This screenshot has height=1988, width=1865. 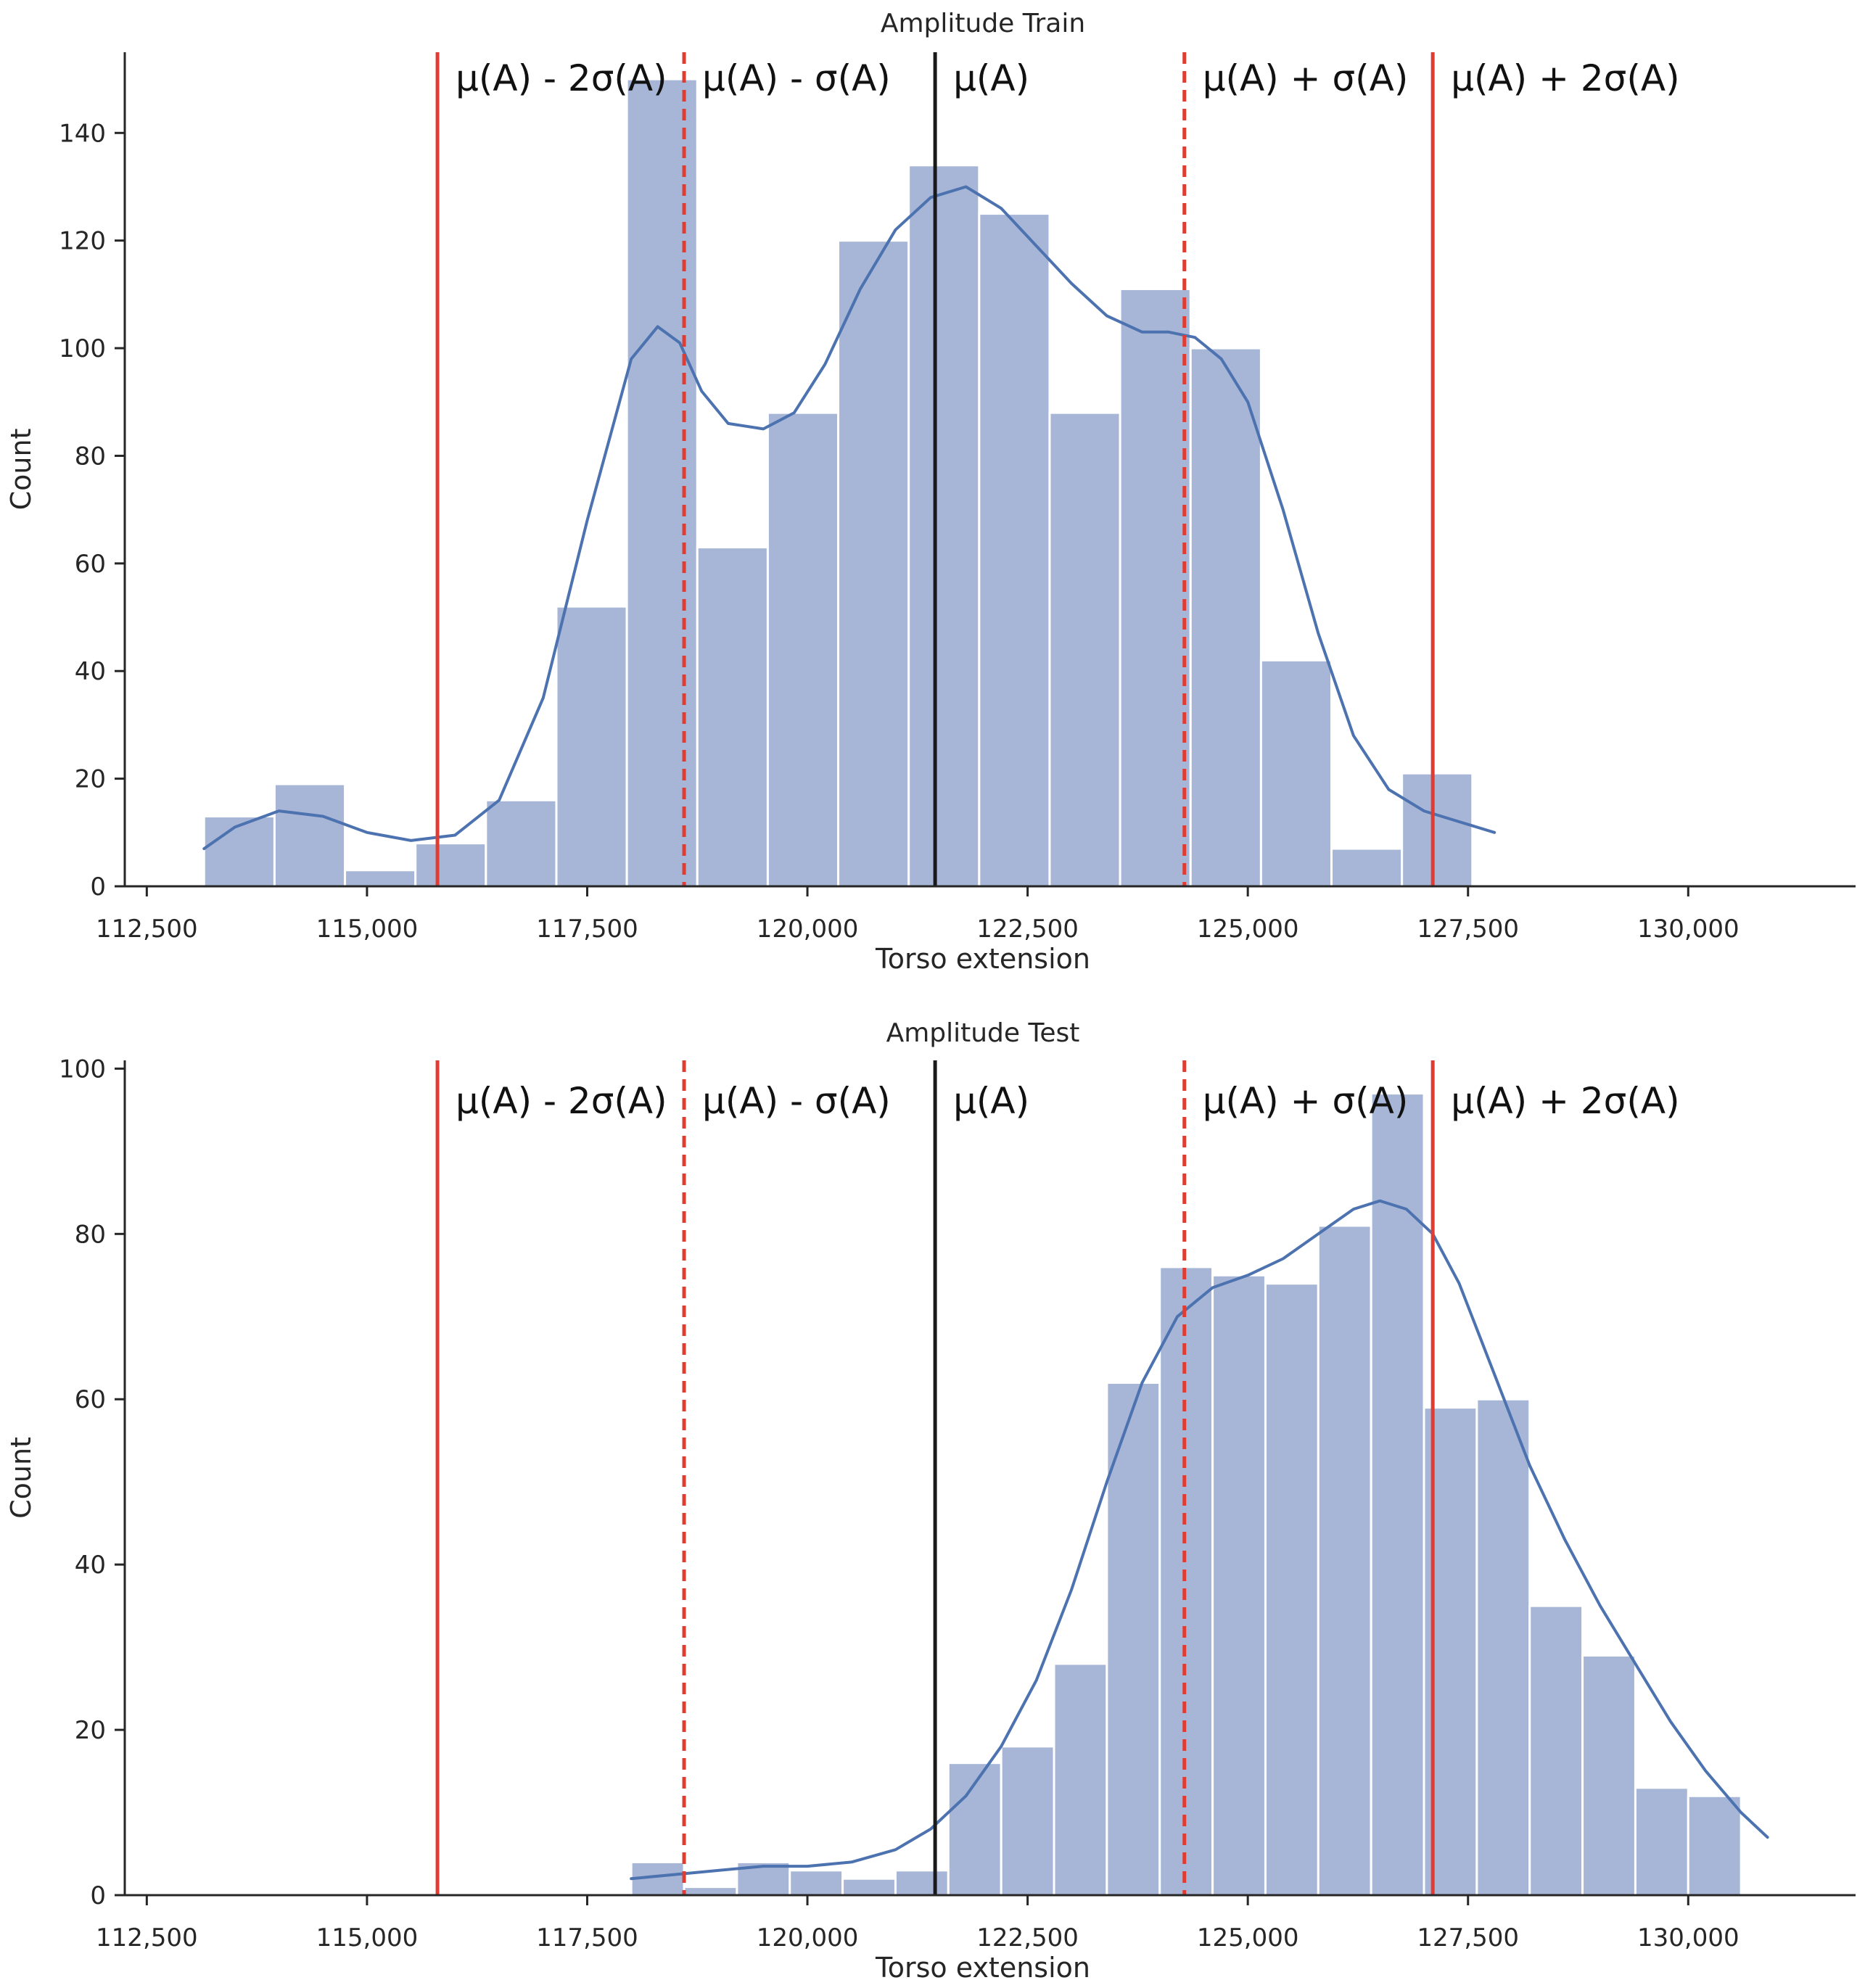 What do you see at coordinates (983, 1033) in the screenshot?
I see `chart-title: Amplitude Test` at bounding box center [983, 1033].